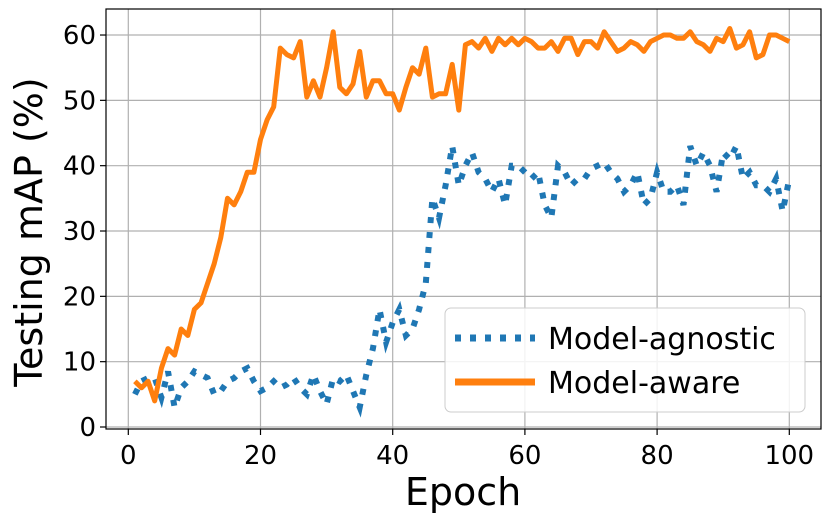 The height and width of the screenshot is (526, 831). Describe the element at coordinates (392, 456) in the screenshot. I see `x-tick-label: 40` at that location.